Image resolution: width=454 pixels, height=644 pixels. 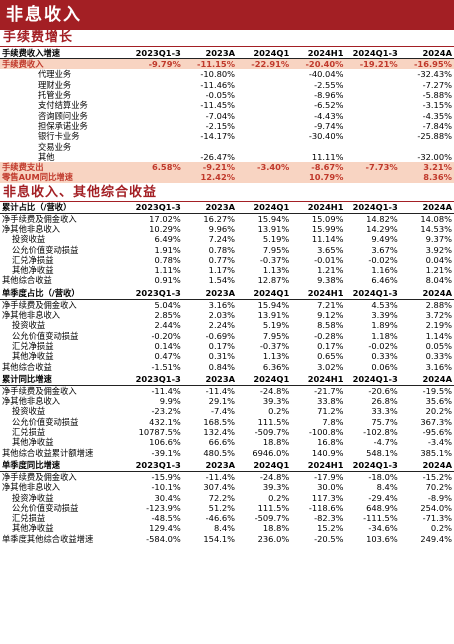 I want to click on table-cell: 480.5%, so click(x=219, y=452).